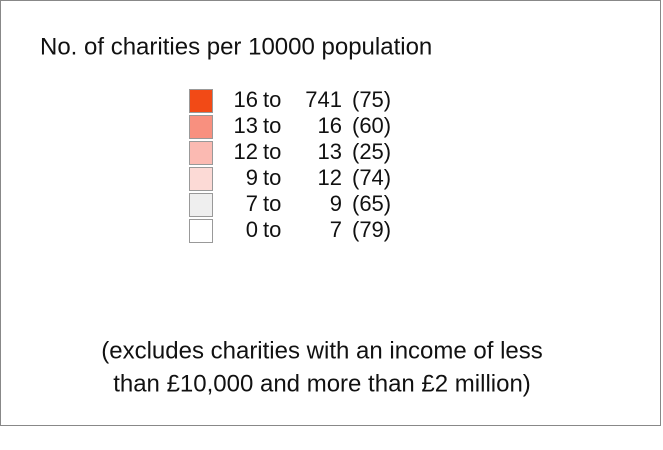  Describe the element at coordinates (330, 151) in the screenshot. I see `range-high: 13` at that location.